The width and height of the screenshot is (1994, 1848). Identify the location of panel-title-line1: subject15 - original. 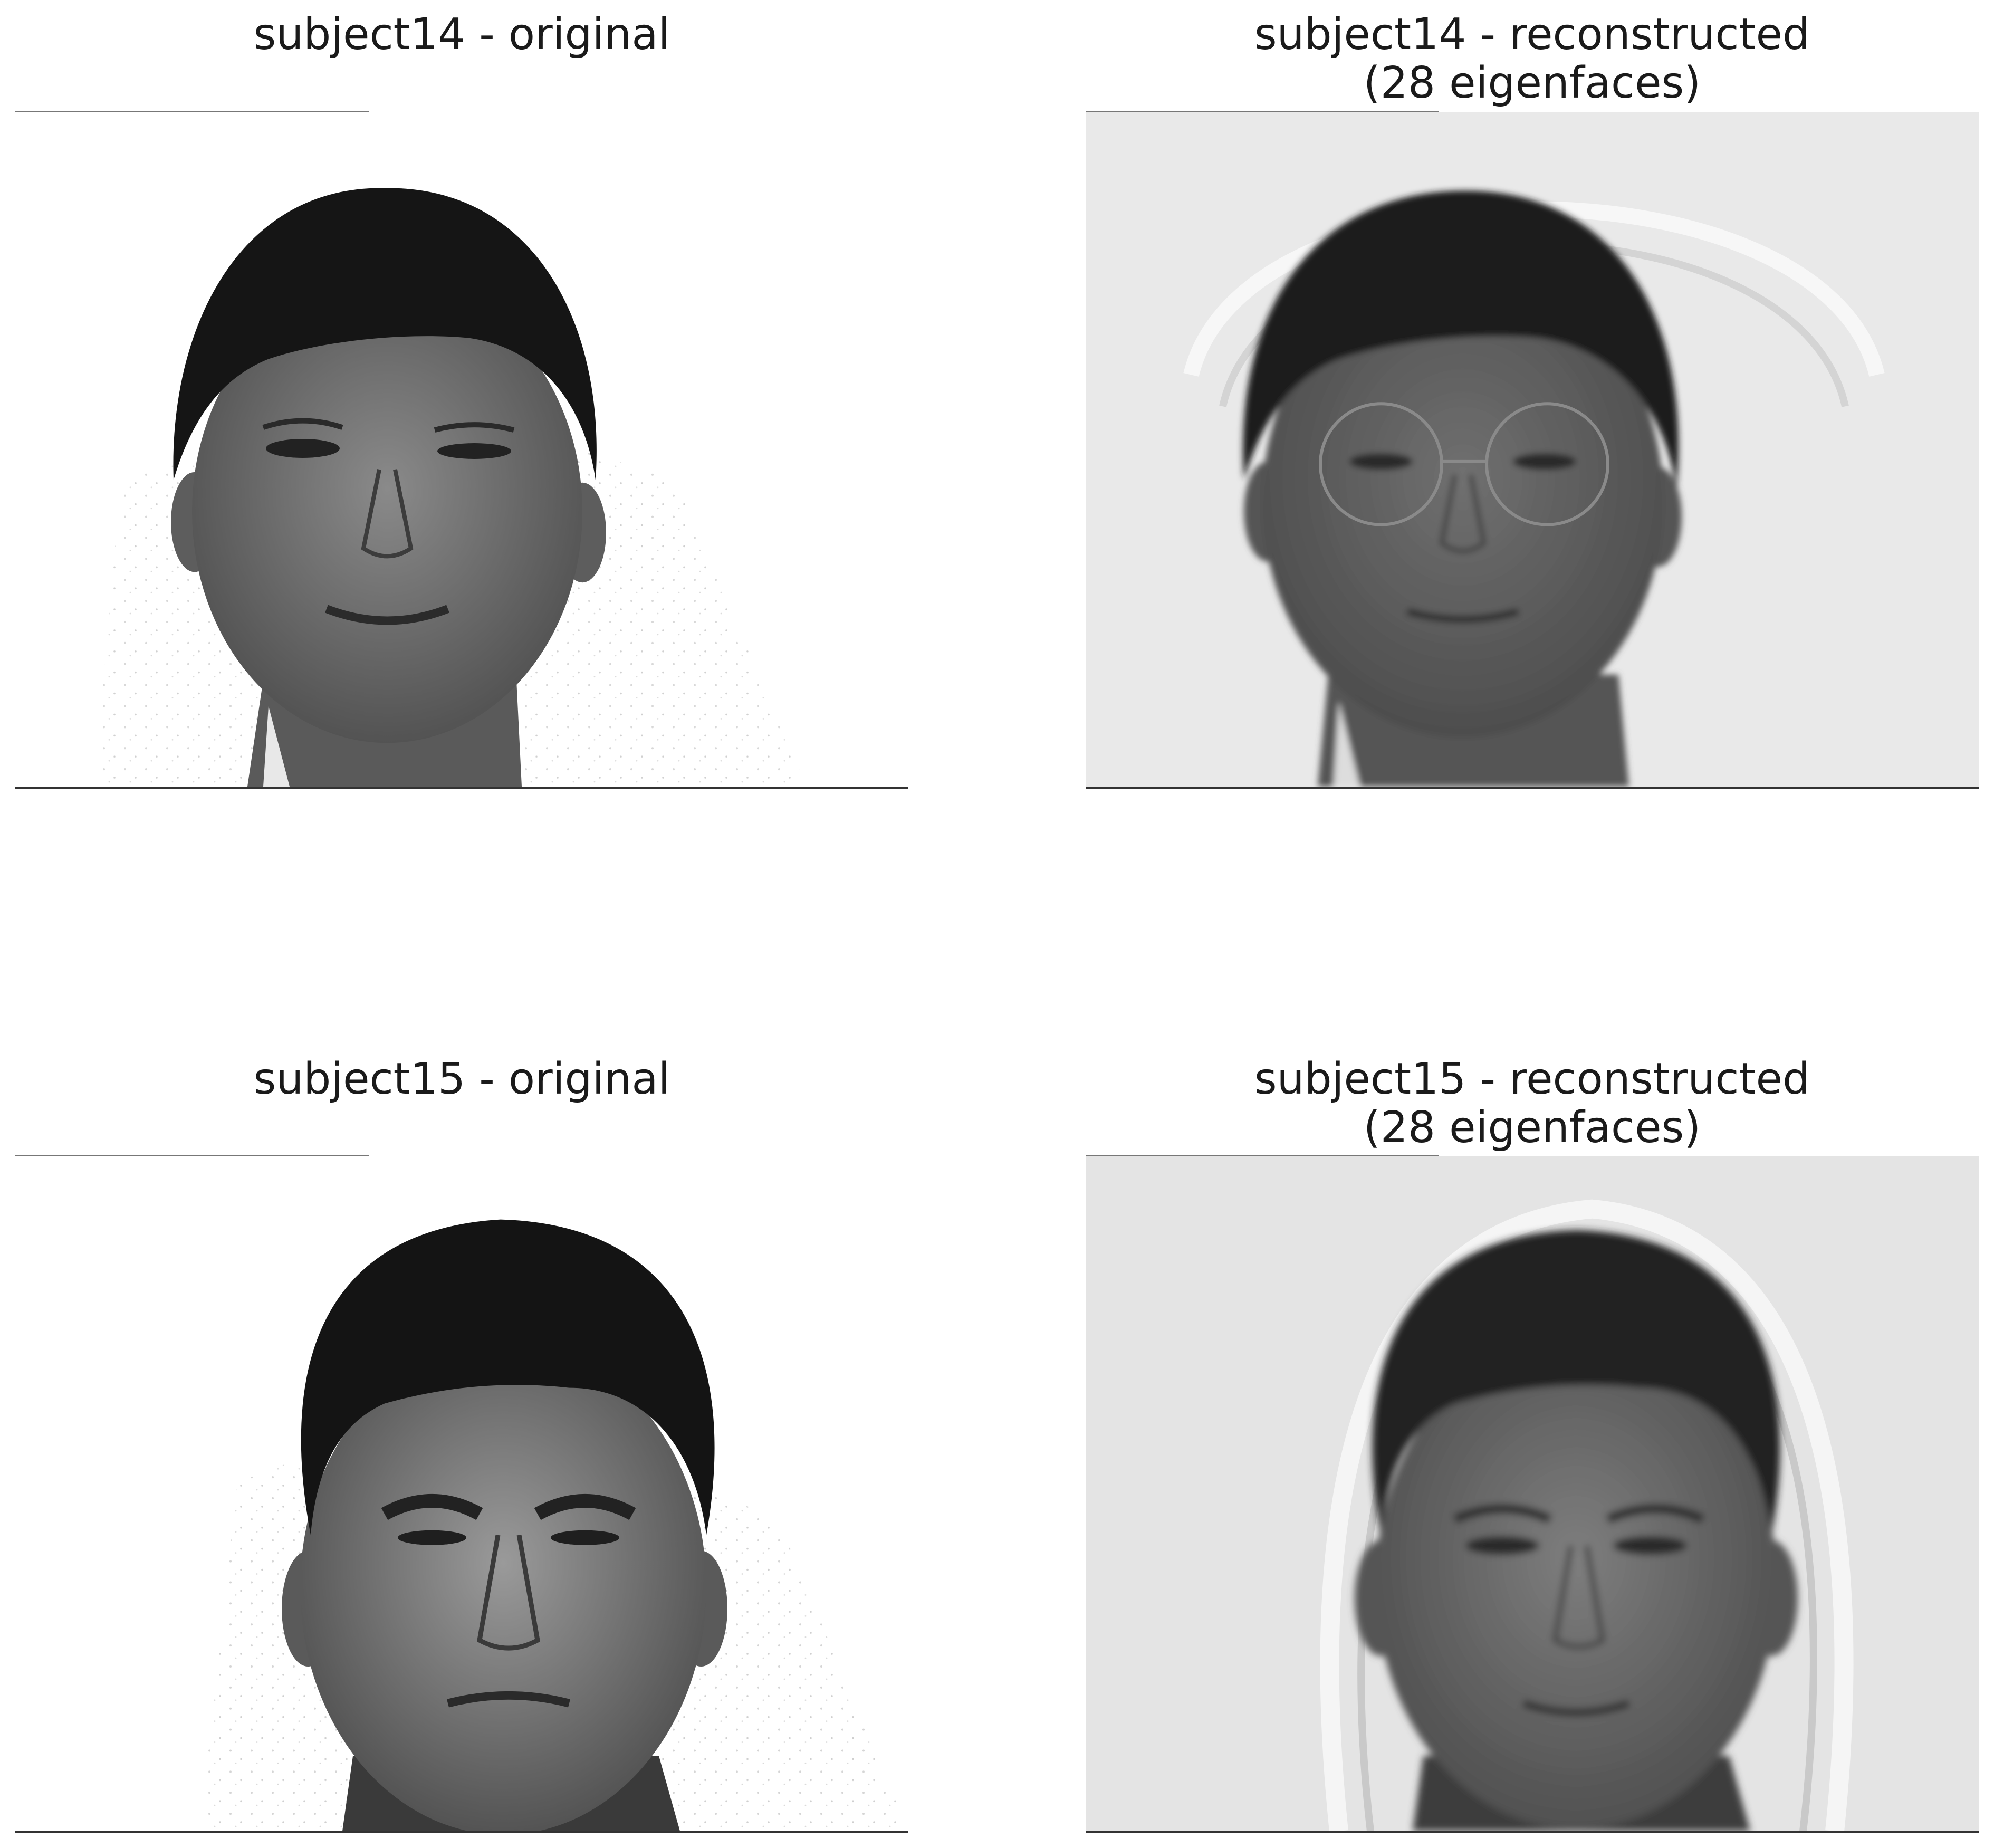
(461, 1079).